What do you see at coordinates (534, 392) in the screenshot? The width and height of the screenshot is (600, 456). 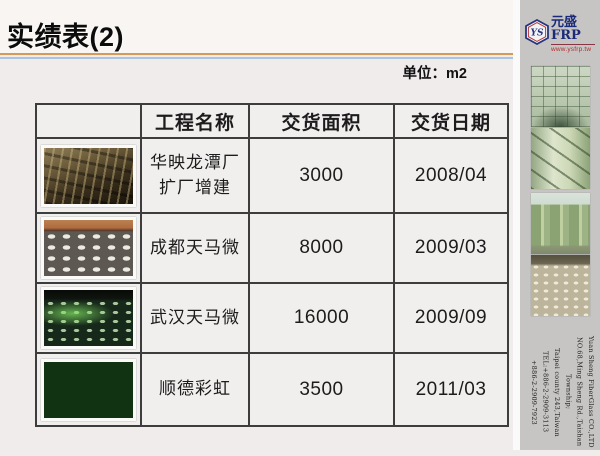 I see `company-tel2-line: +886-2-2909-7923` at bounding box center [534, 392].